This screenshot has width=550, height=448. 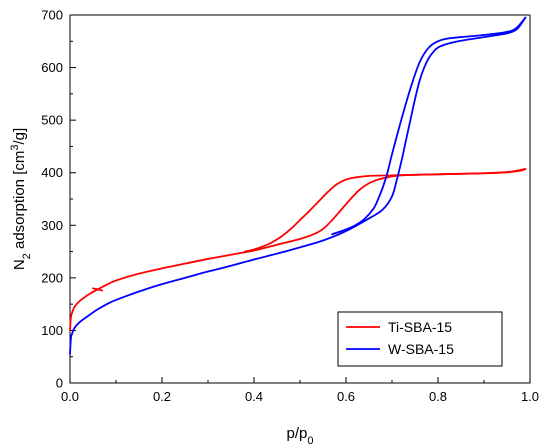 I want to click on legend: Ti-SBA-15 W-SBA-15, so click(x=420, y=339).